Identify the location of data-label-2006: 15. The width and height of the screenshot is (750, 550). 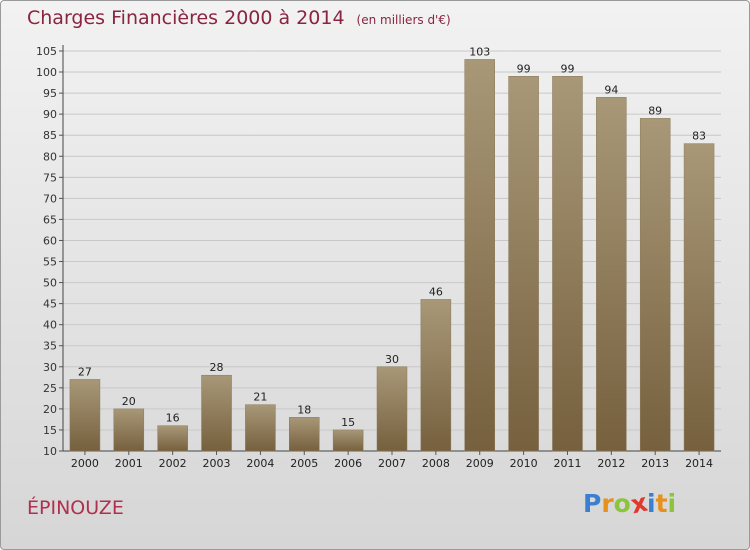
(348, 422).